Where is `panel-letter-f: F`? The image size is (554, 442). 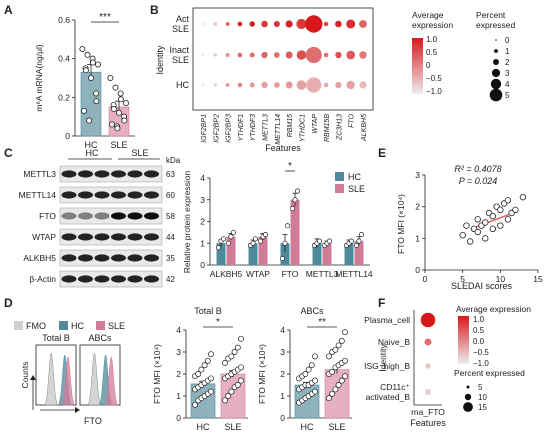 panel-letter-f: F is located at coordinates (381, 303).